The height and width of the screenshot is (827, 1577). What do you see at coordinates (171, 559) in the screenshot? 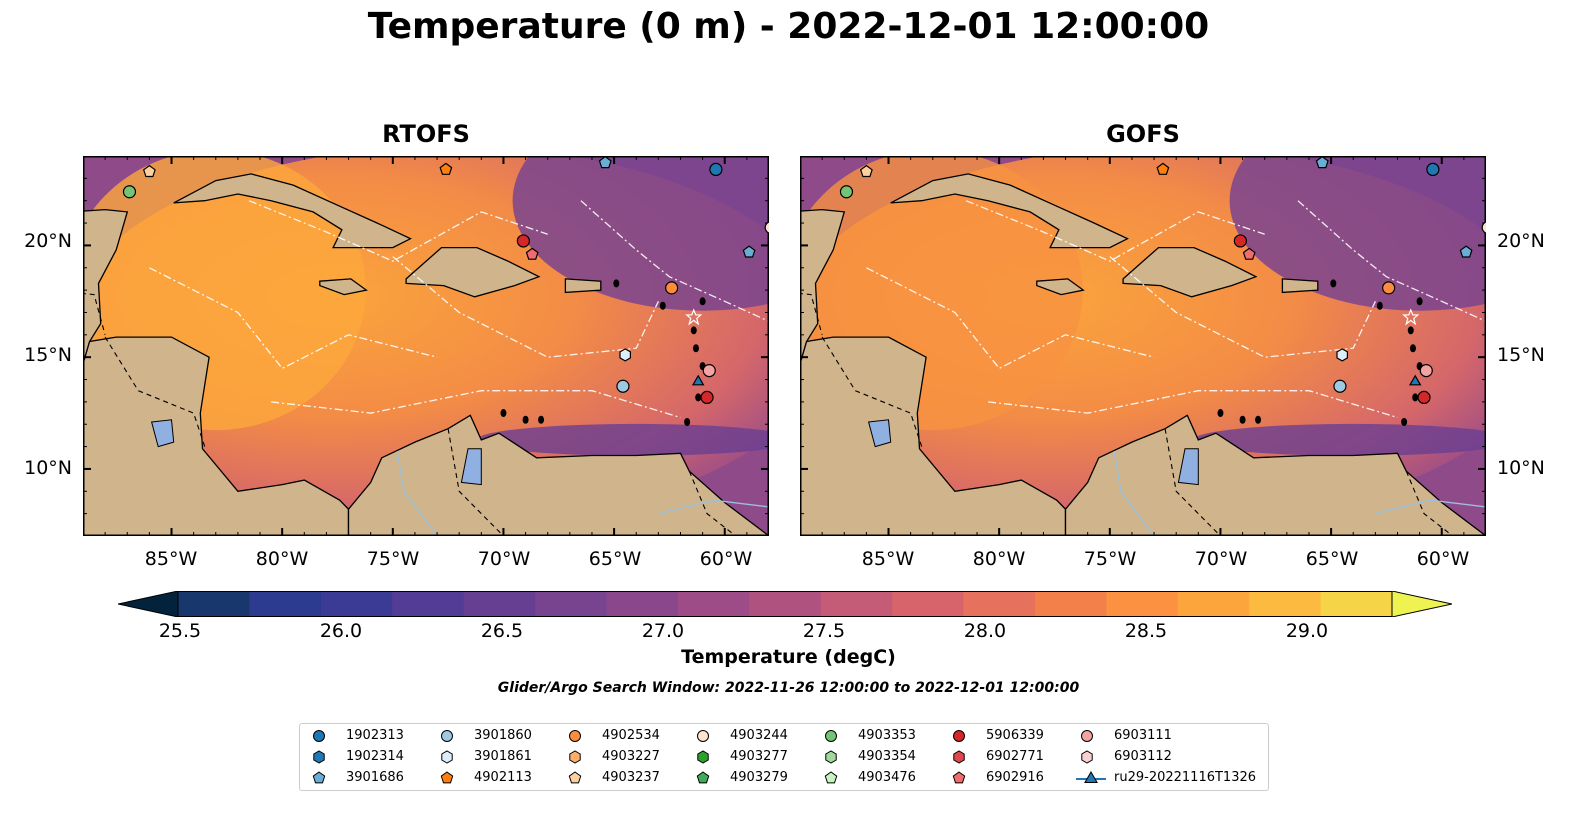
I see `rtofs-lon-tick: 85°W` at bounding box center [171, 559].